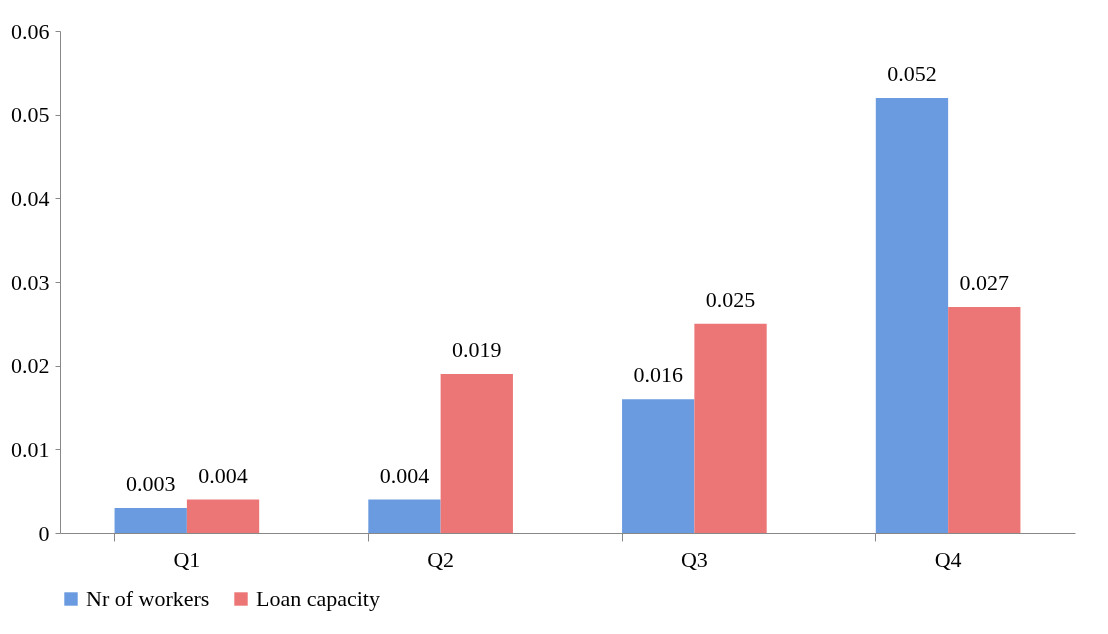 The width and height of the screenshot is (1108, 634). I want to click on data-label: 0.003, so click(150, 483).